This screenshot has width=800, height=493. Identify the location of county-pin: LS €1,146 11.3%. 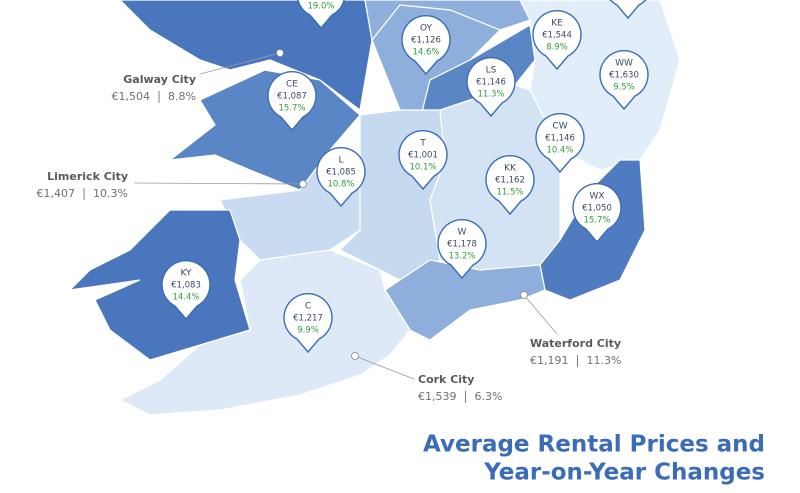
(491, 87).